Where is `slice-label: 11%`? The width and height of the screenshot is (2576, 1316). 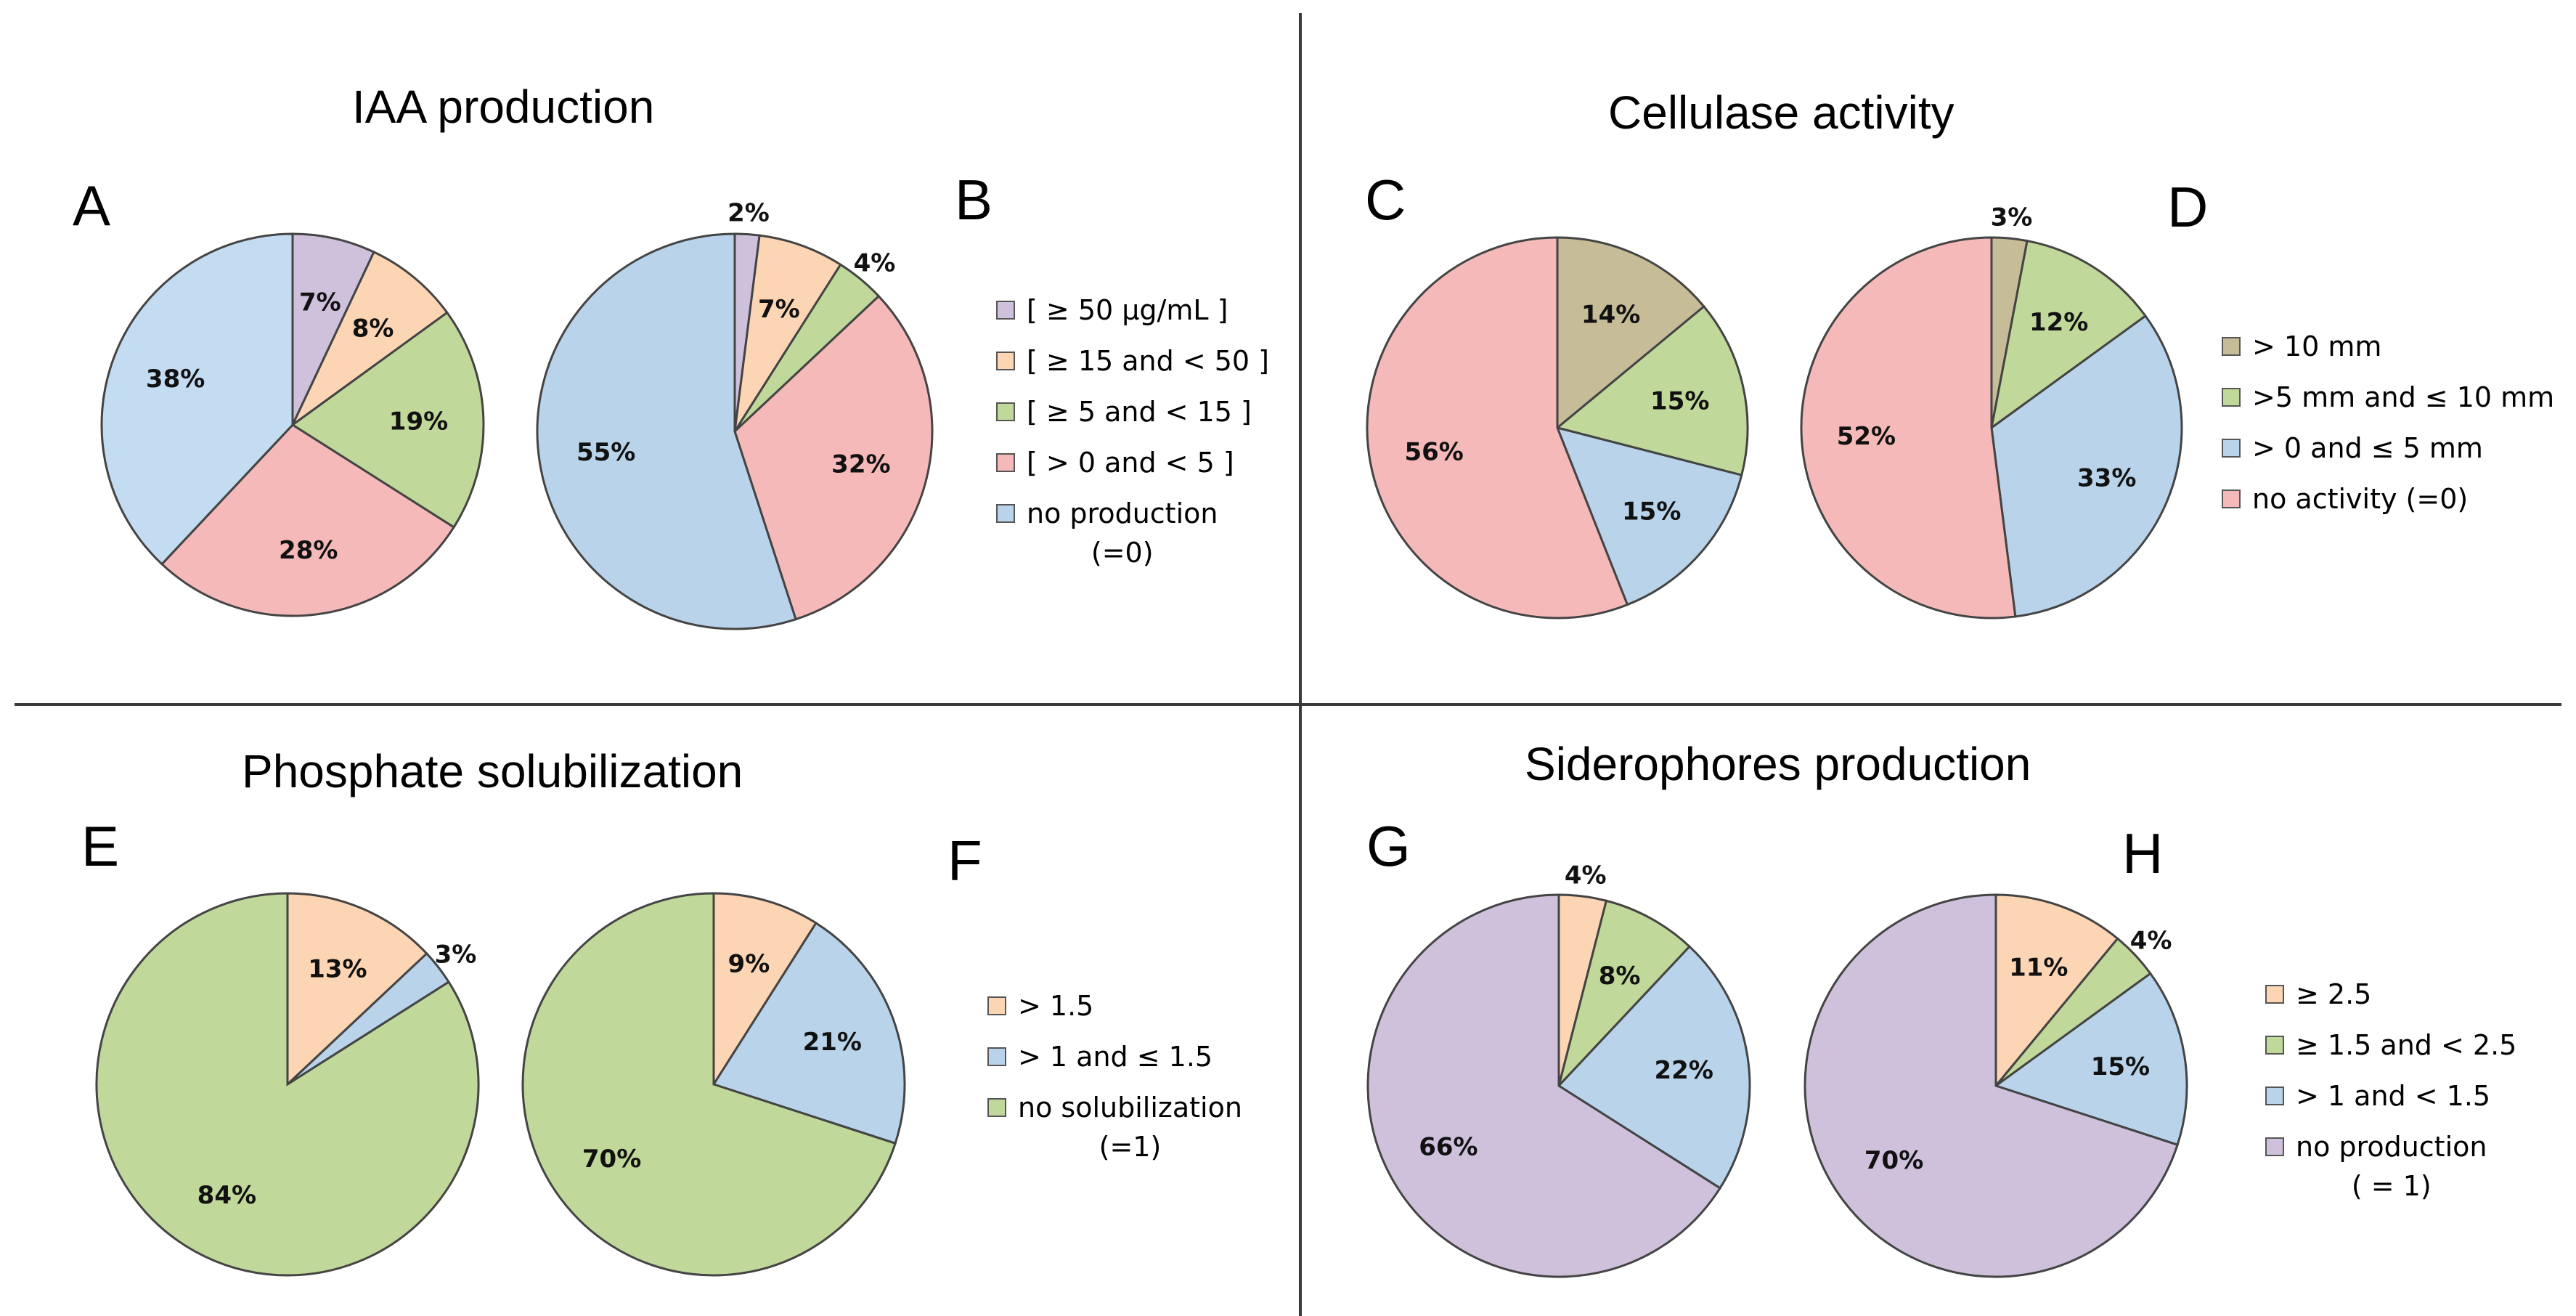
slice-label: 11% is located at coordinates (2038, 968).